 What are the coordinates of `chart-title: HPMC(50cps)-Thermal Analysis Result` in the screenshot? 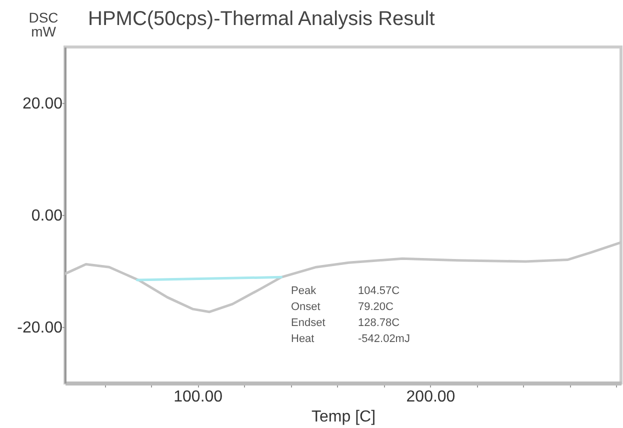 It's located at (262, 19).